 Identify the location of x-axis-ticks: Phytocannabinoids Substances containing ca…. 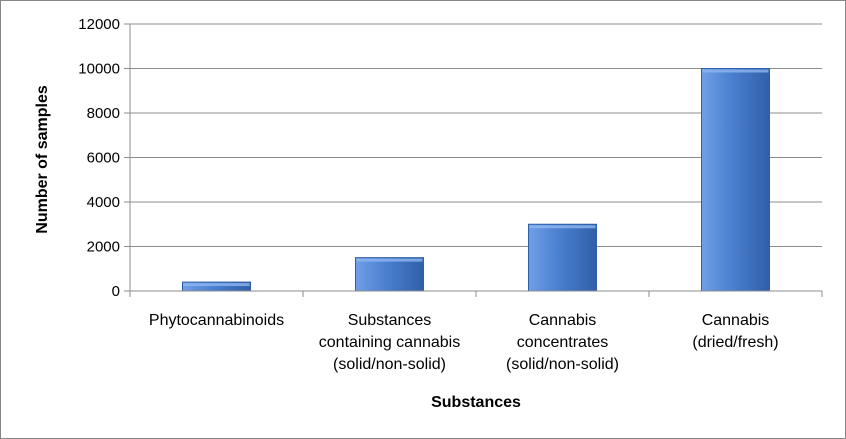
(464, 342).